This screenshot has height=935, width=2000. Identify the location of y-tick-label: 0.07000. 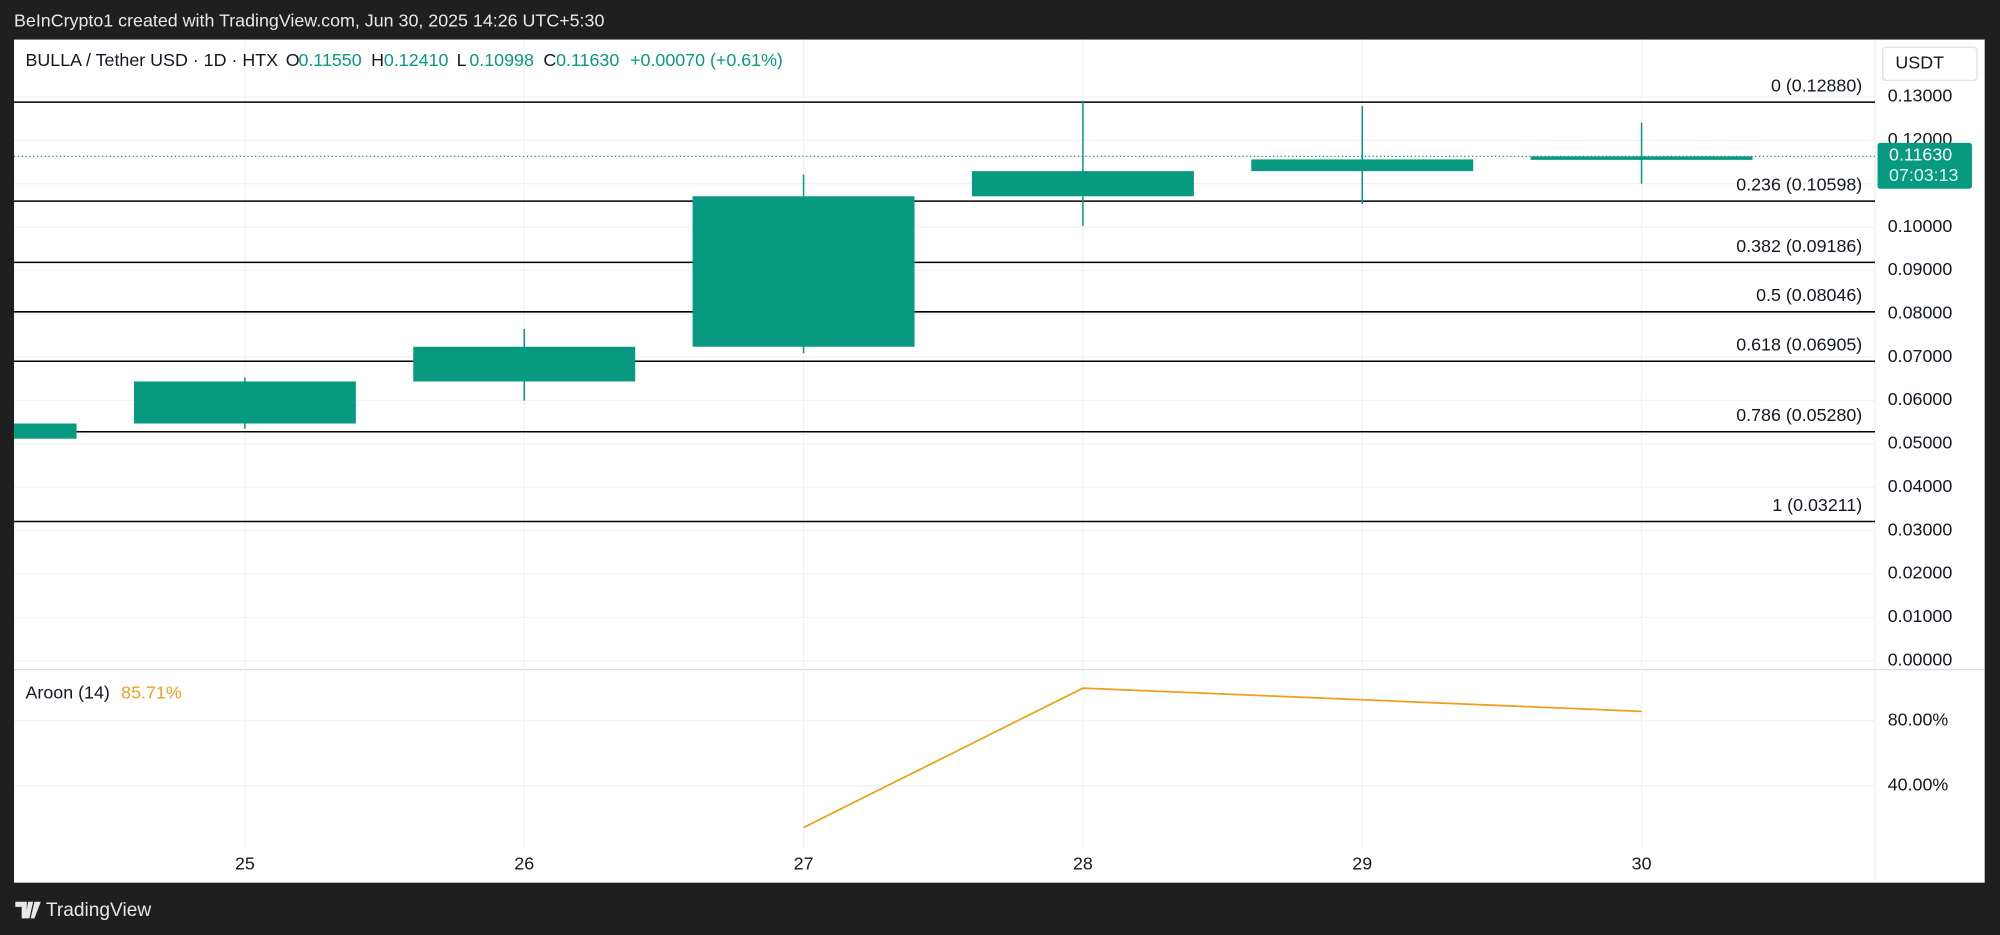
(1920, 356).